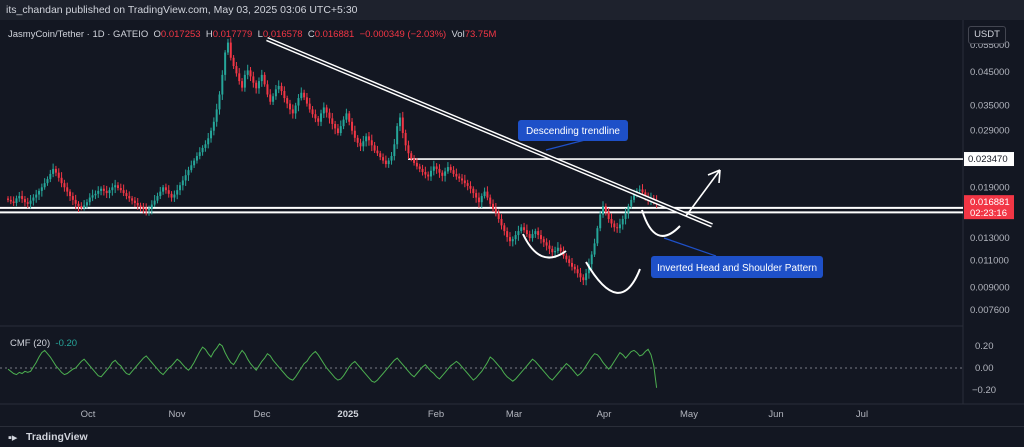  What do you see at coordinates (984, 390) in the screenshot?
I see `cmf-tick-label: −0.20` at bounding box center [984, 390].